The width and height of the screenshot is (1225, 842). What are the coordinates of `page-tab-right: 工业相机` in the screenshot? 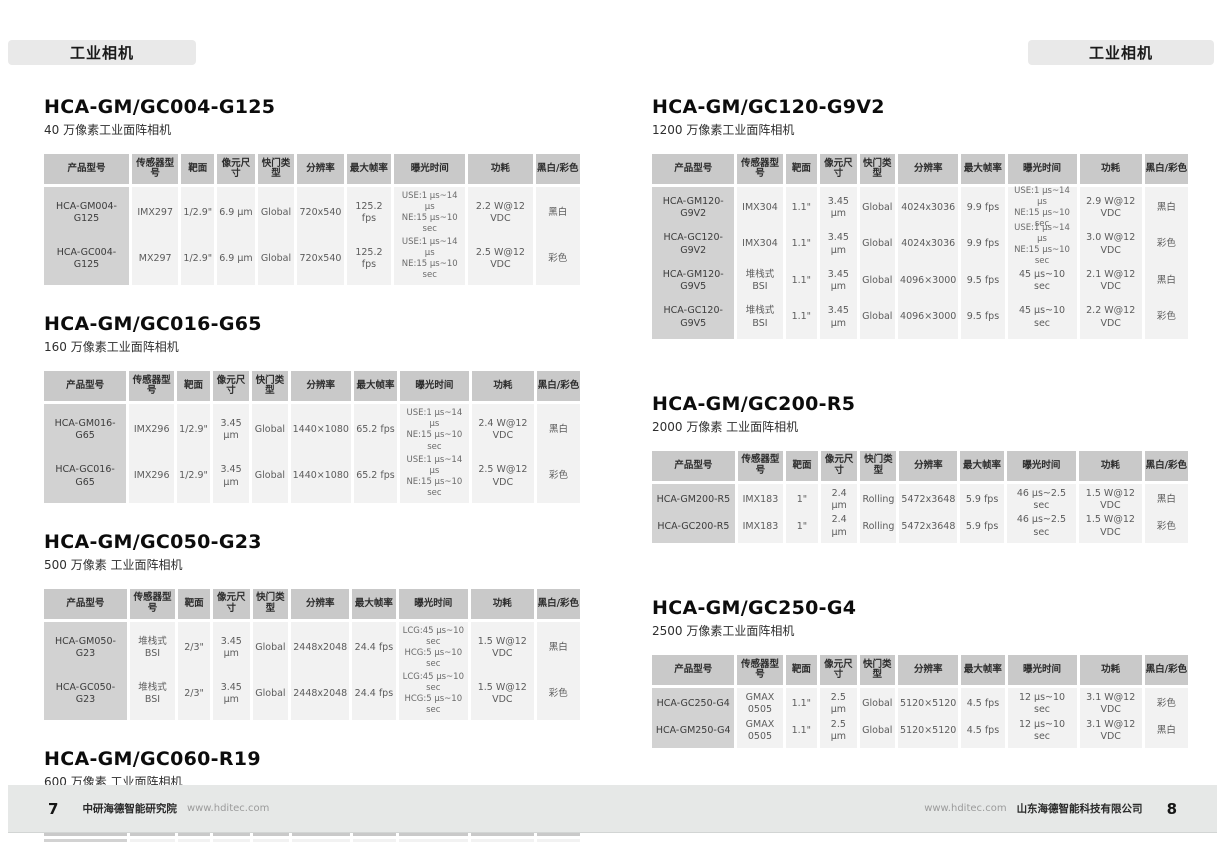 It's located at (1121, 52).